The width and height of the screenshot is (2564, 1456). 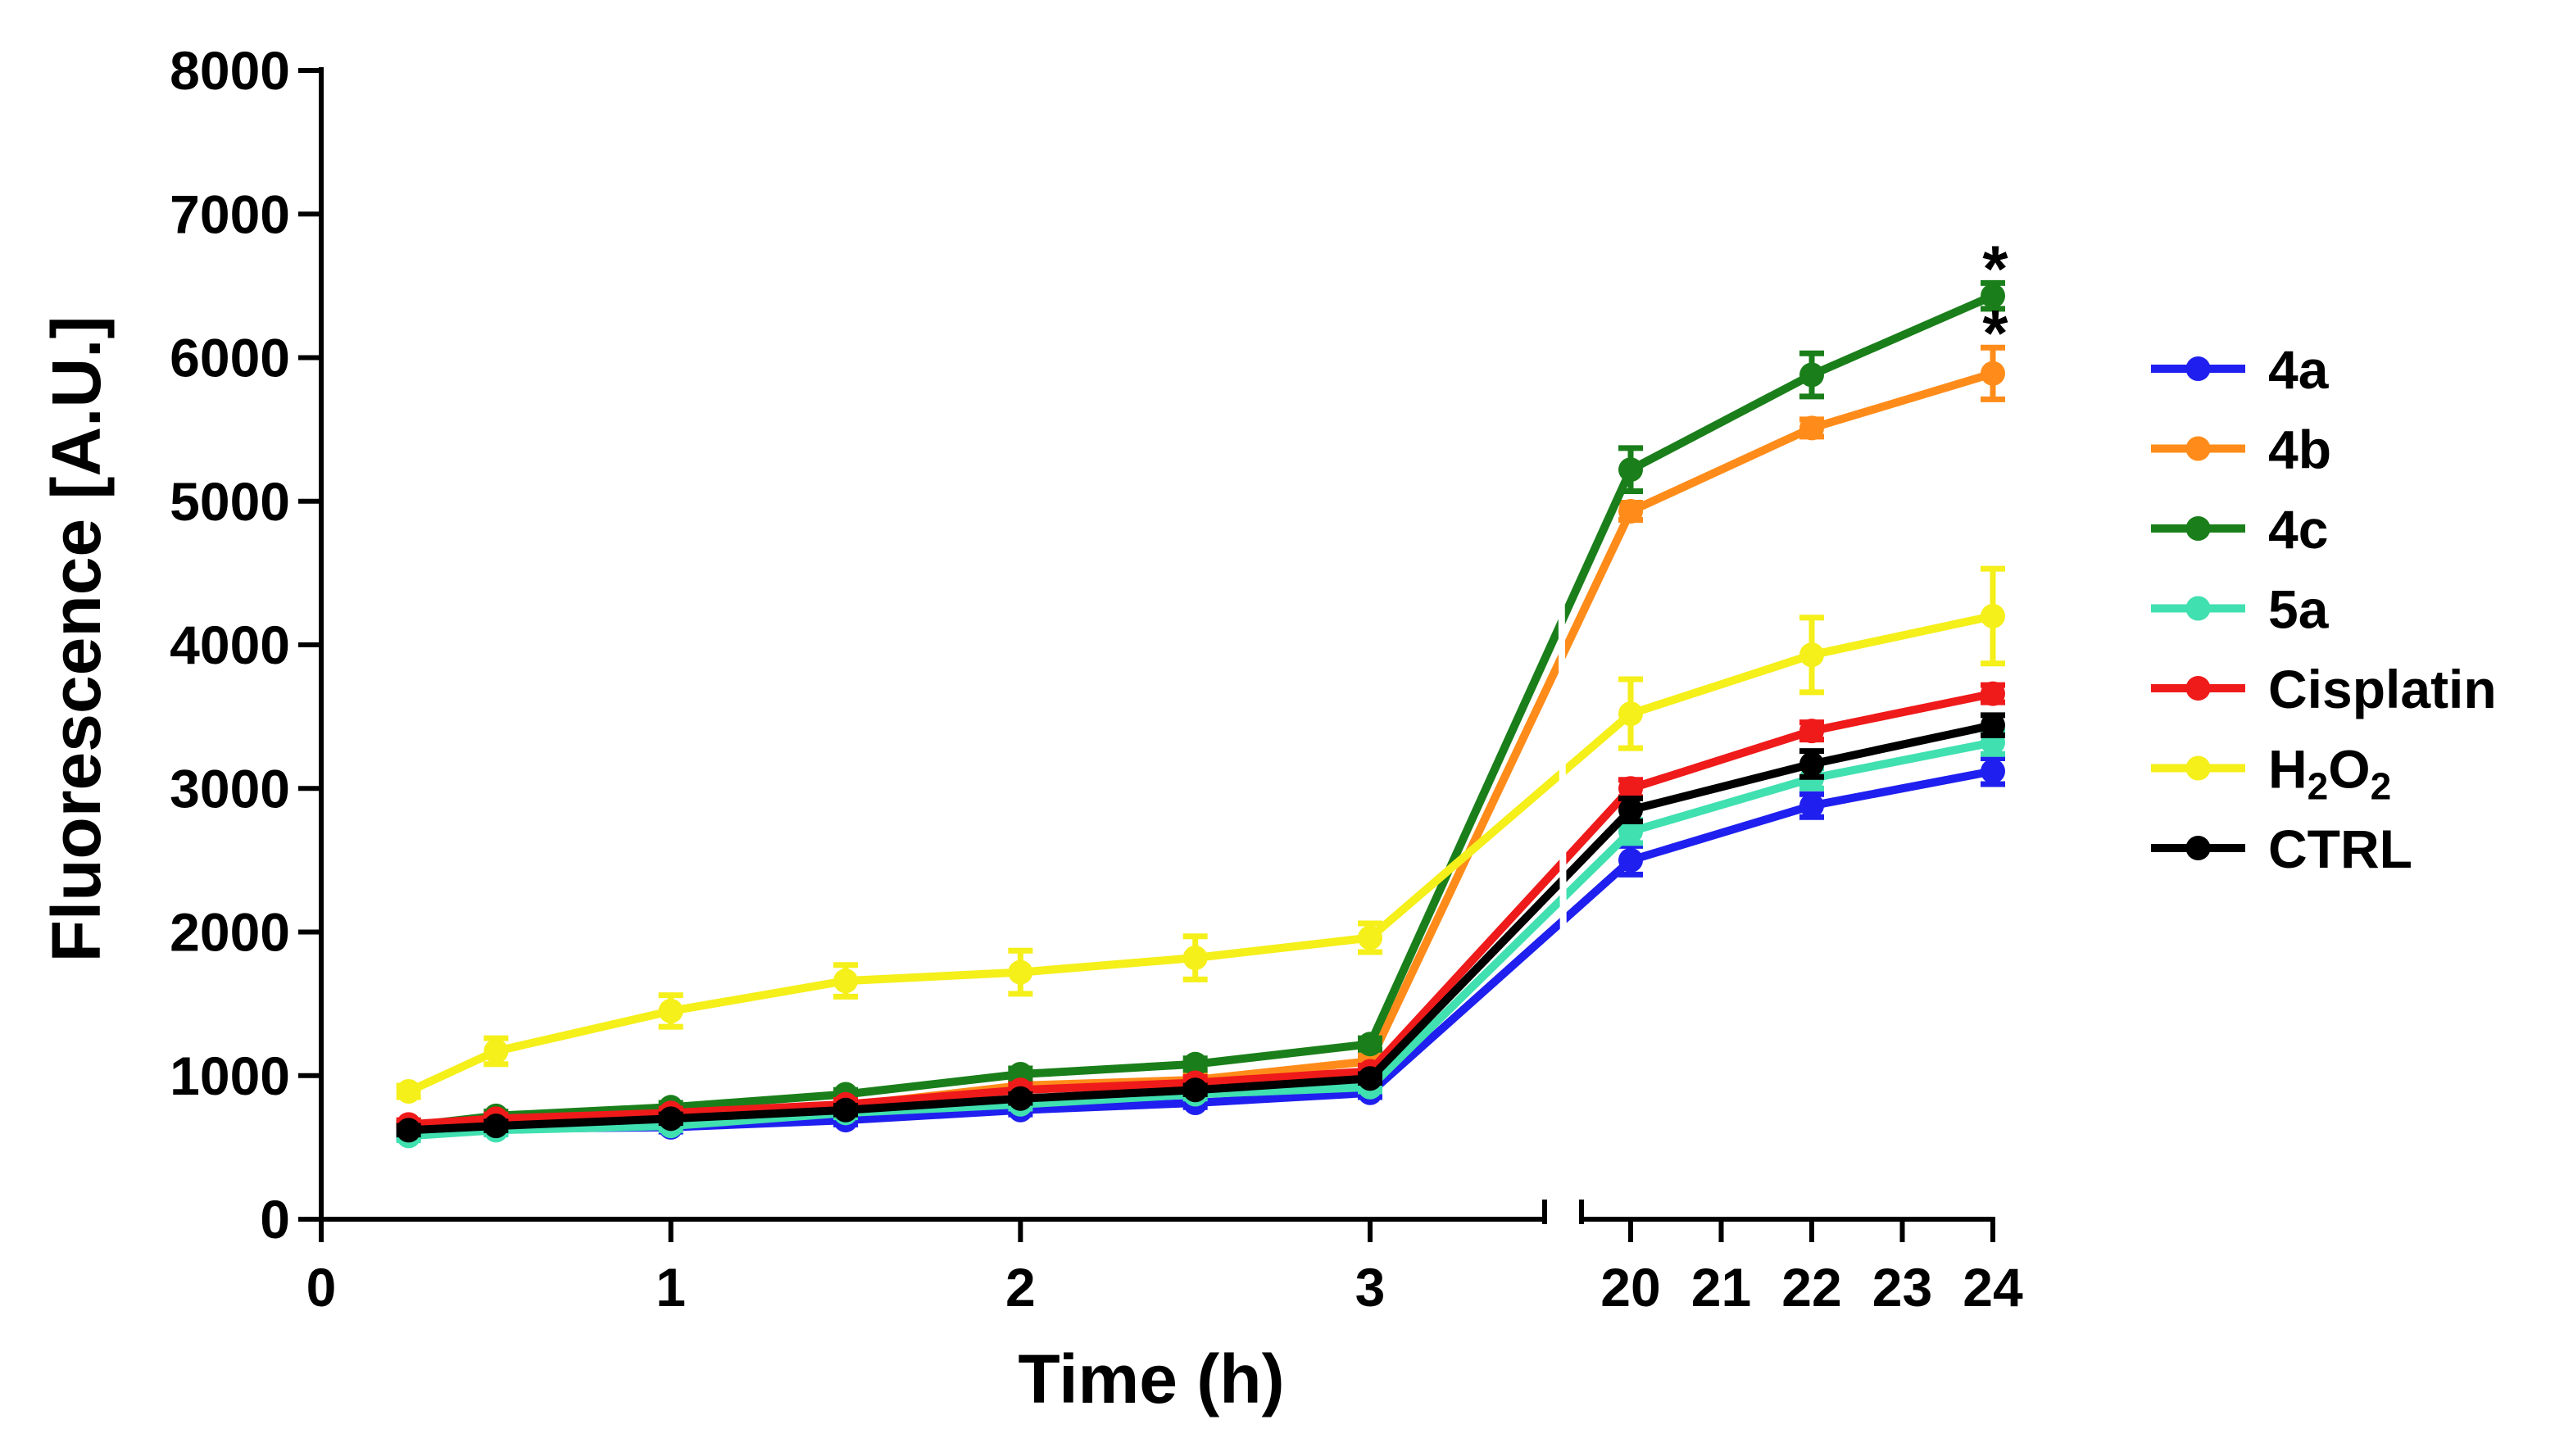 I want to click on legend-item-h2o2: H2O2, so click(x=2271, y=774).